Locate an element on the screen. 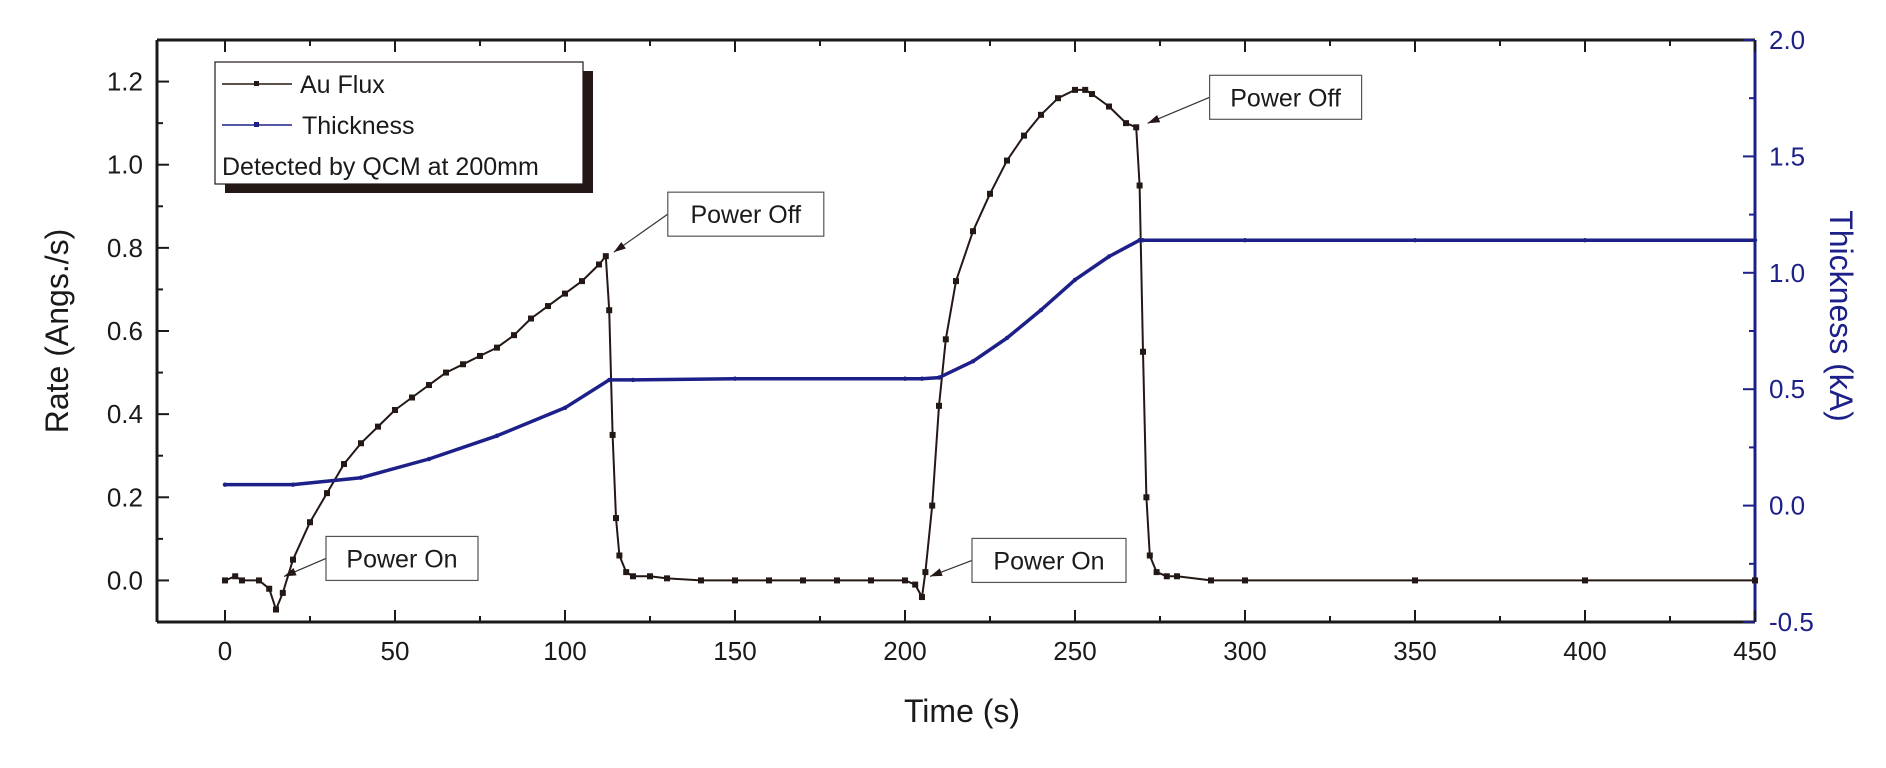 This screenshot has height=768, width=1886. legend-thickness-label: Thickness is located at coordinates (358, 126).